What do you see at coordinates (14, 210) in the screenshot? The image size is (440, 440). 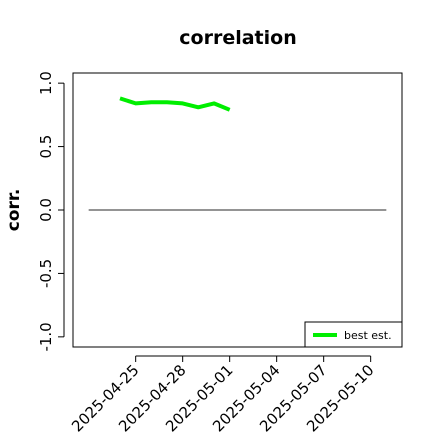 I see `y-axis-label: corr.` at bounding box center [14, 210].